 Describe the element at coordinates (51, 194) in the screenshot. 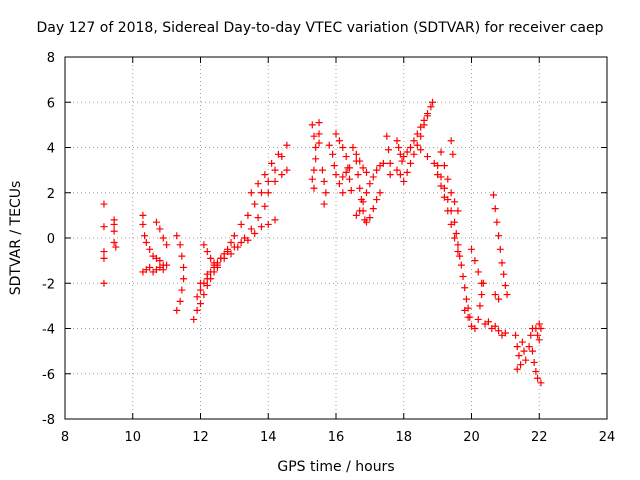

I see `y-tick-label: 2` at that location.